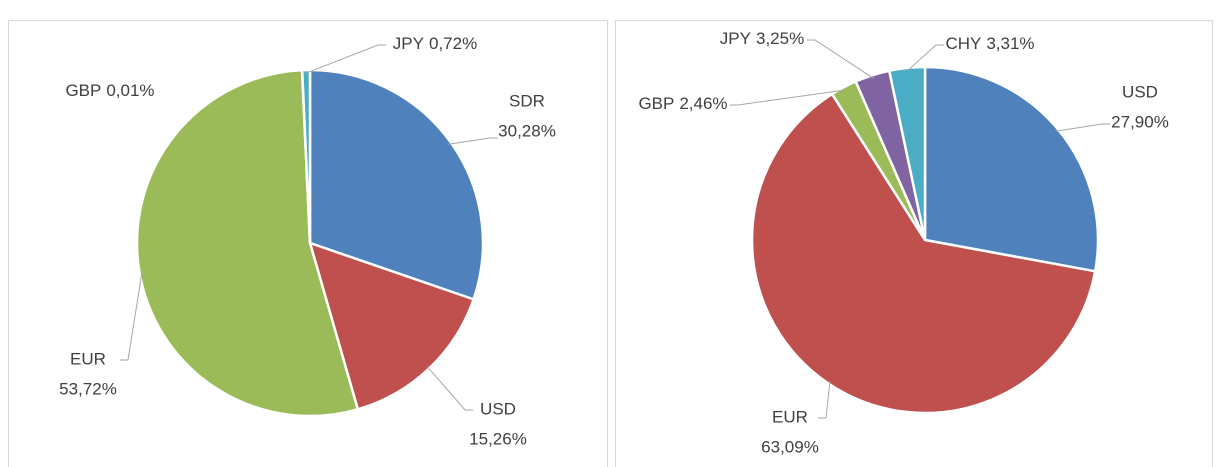  What do you see at coordinates (1010, 43) in the screenshot?
I see `slice-label-value: 3,31%` at bounding box center [1010, 43].